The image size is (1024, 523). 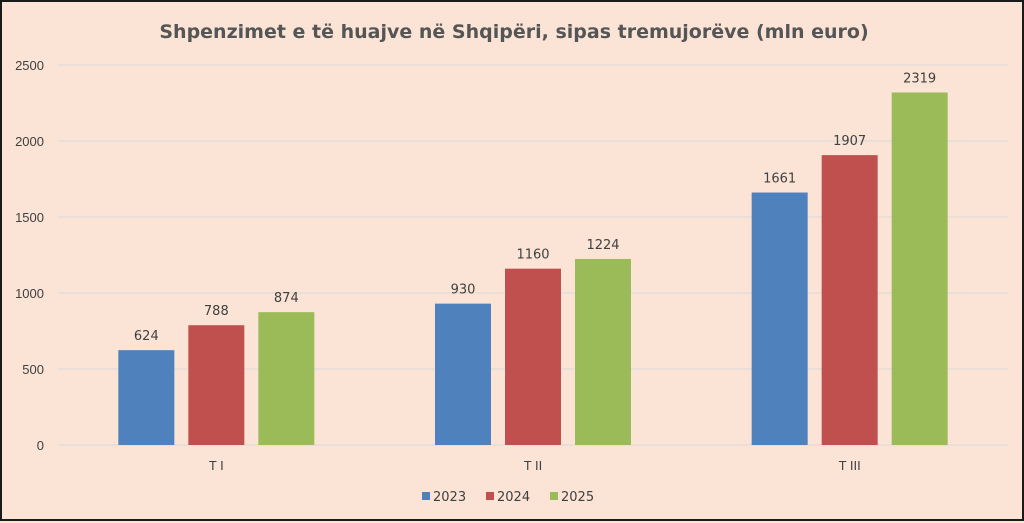 What do you see at coordinates (463, 290) in the screenshot?
I see `data-label: 930` at bounding box center [463, 290].